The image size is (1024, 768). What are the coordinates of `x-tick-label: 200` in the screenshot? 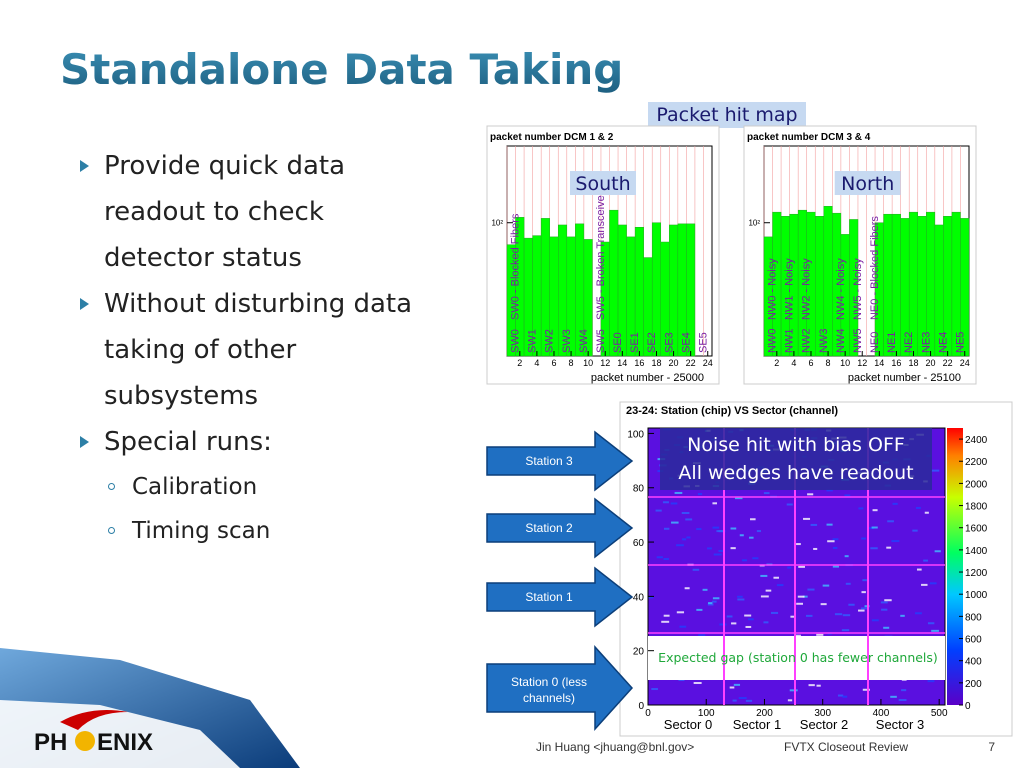 It's located at (764, 713).